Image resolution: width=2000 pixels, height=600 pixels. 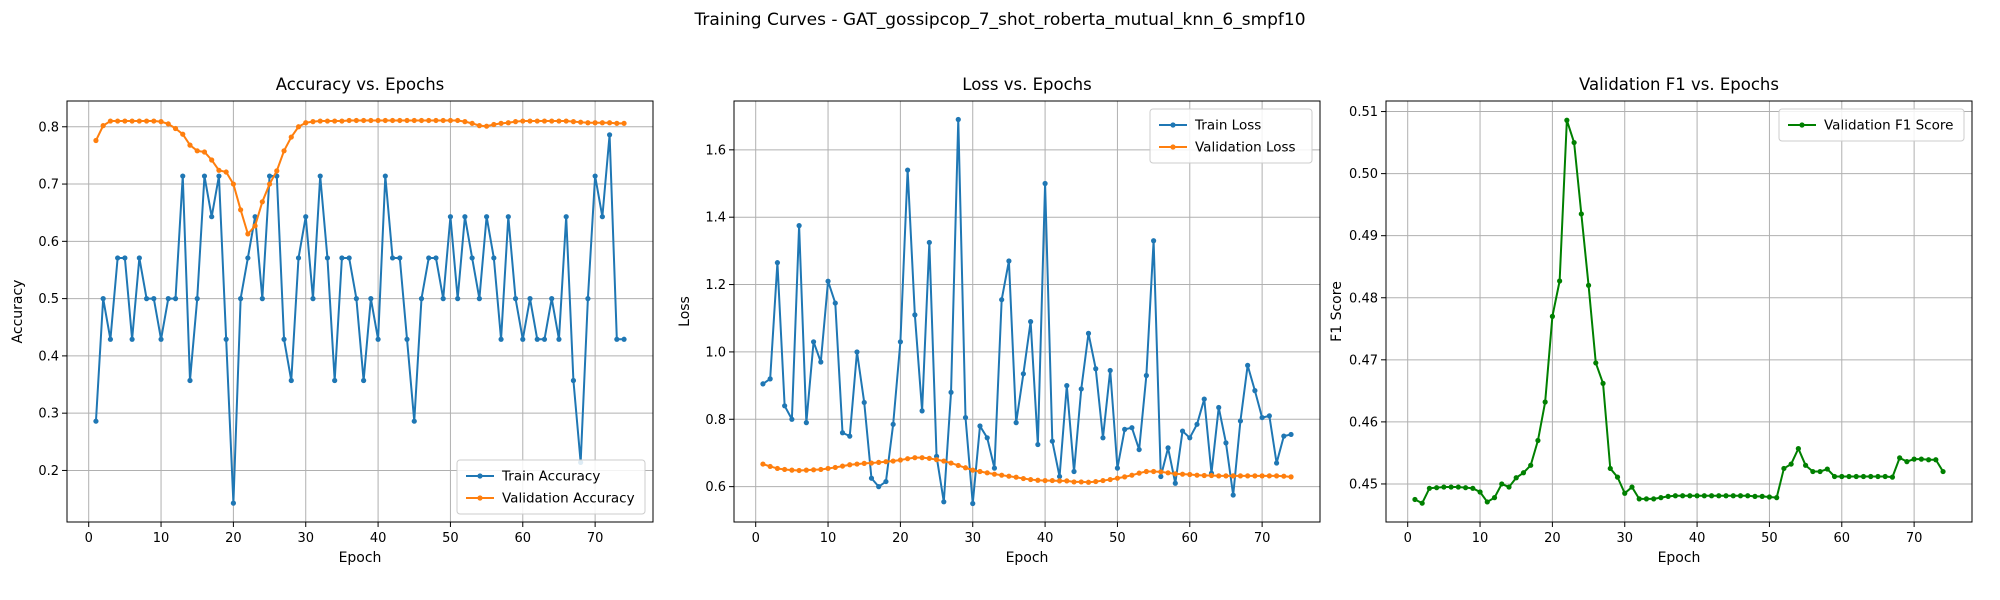 I want to click on legend-label: Train Accuracy, so click(x=550, y=477).